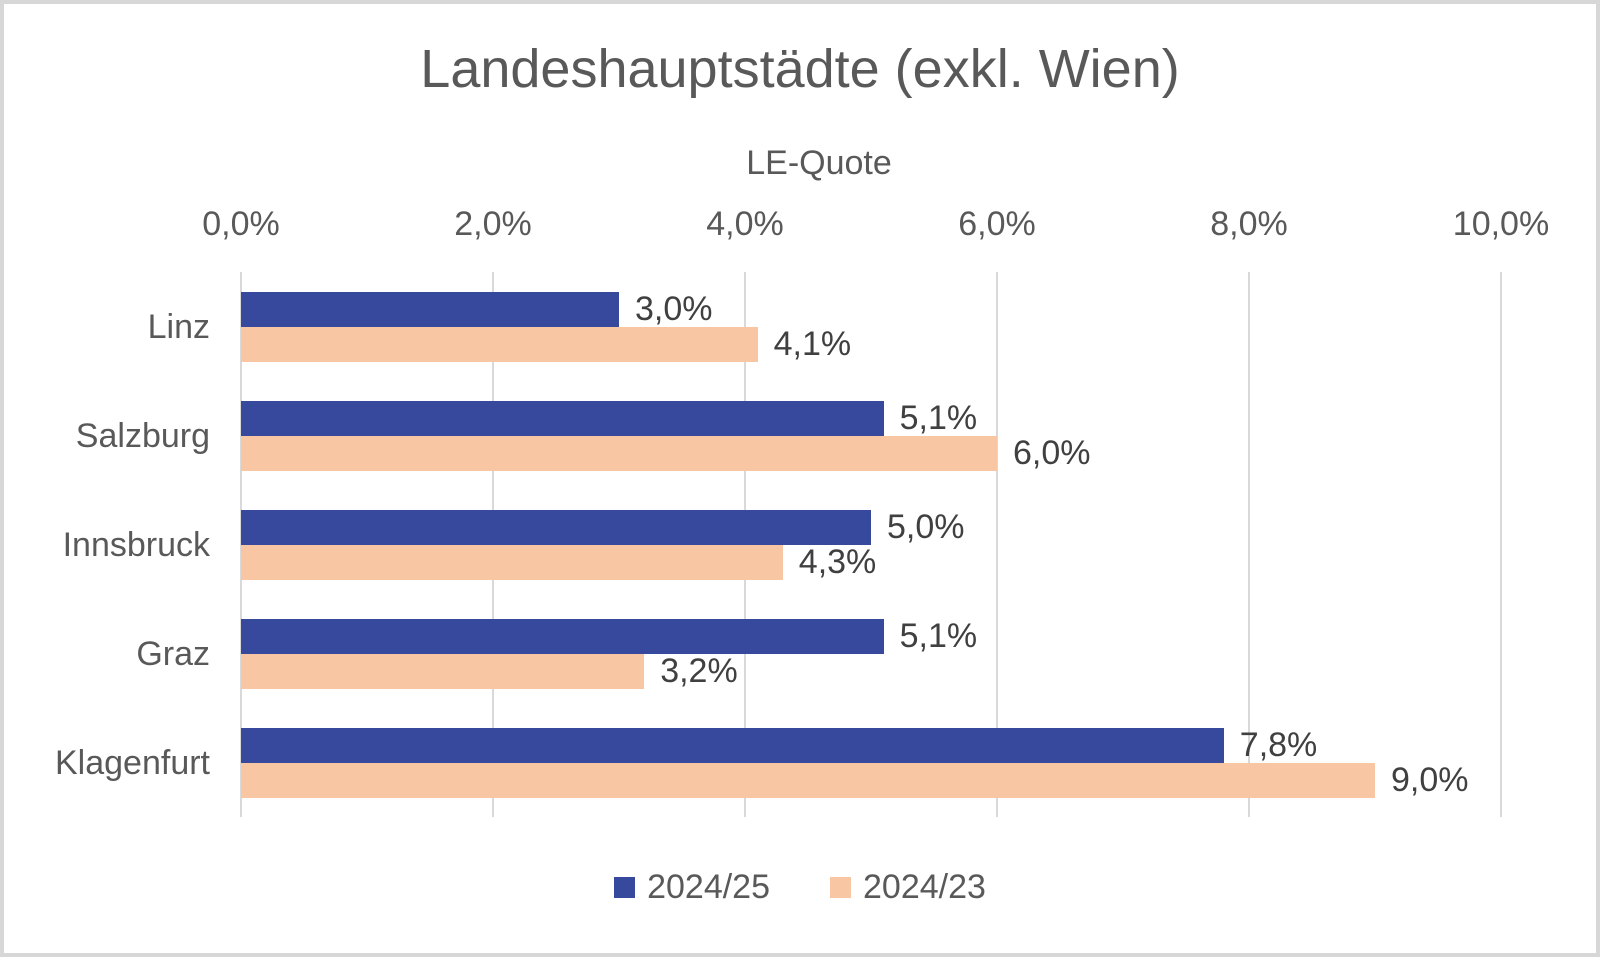 The width and height of the screenshot is (1600, 957). I want to click on category-label-klagenfurt: Klagenfurt, so click(132, 762).